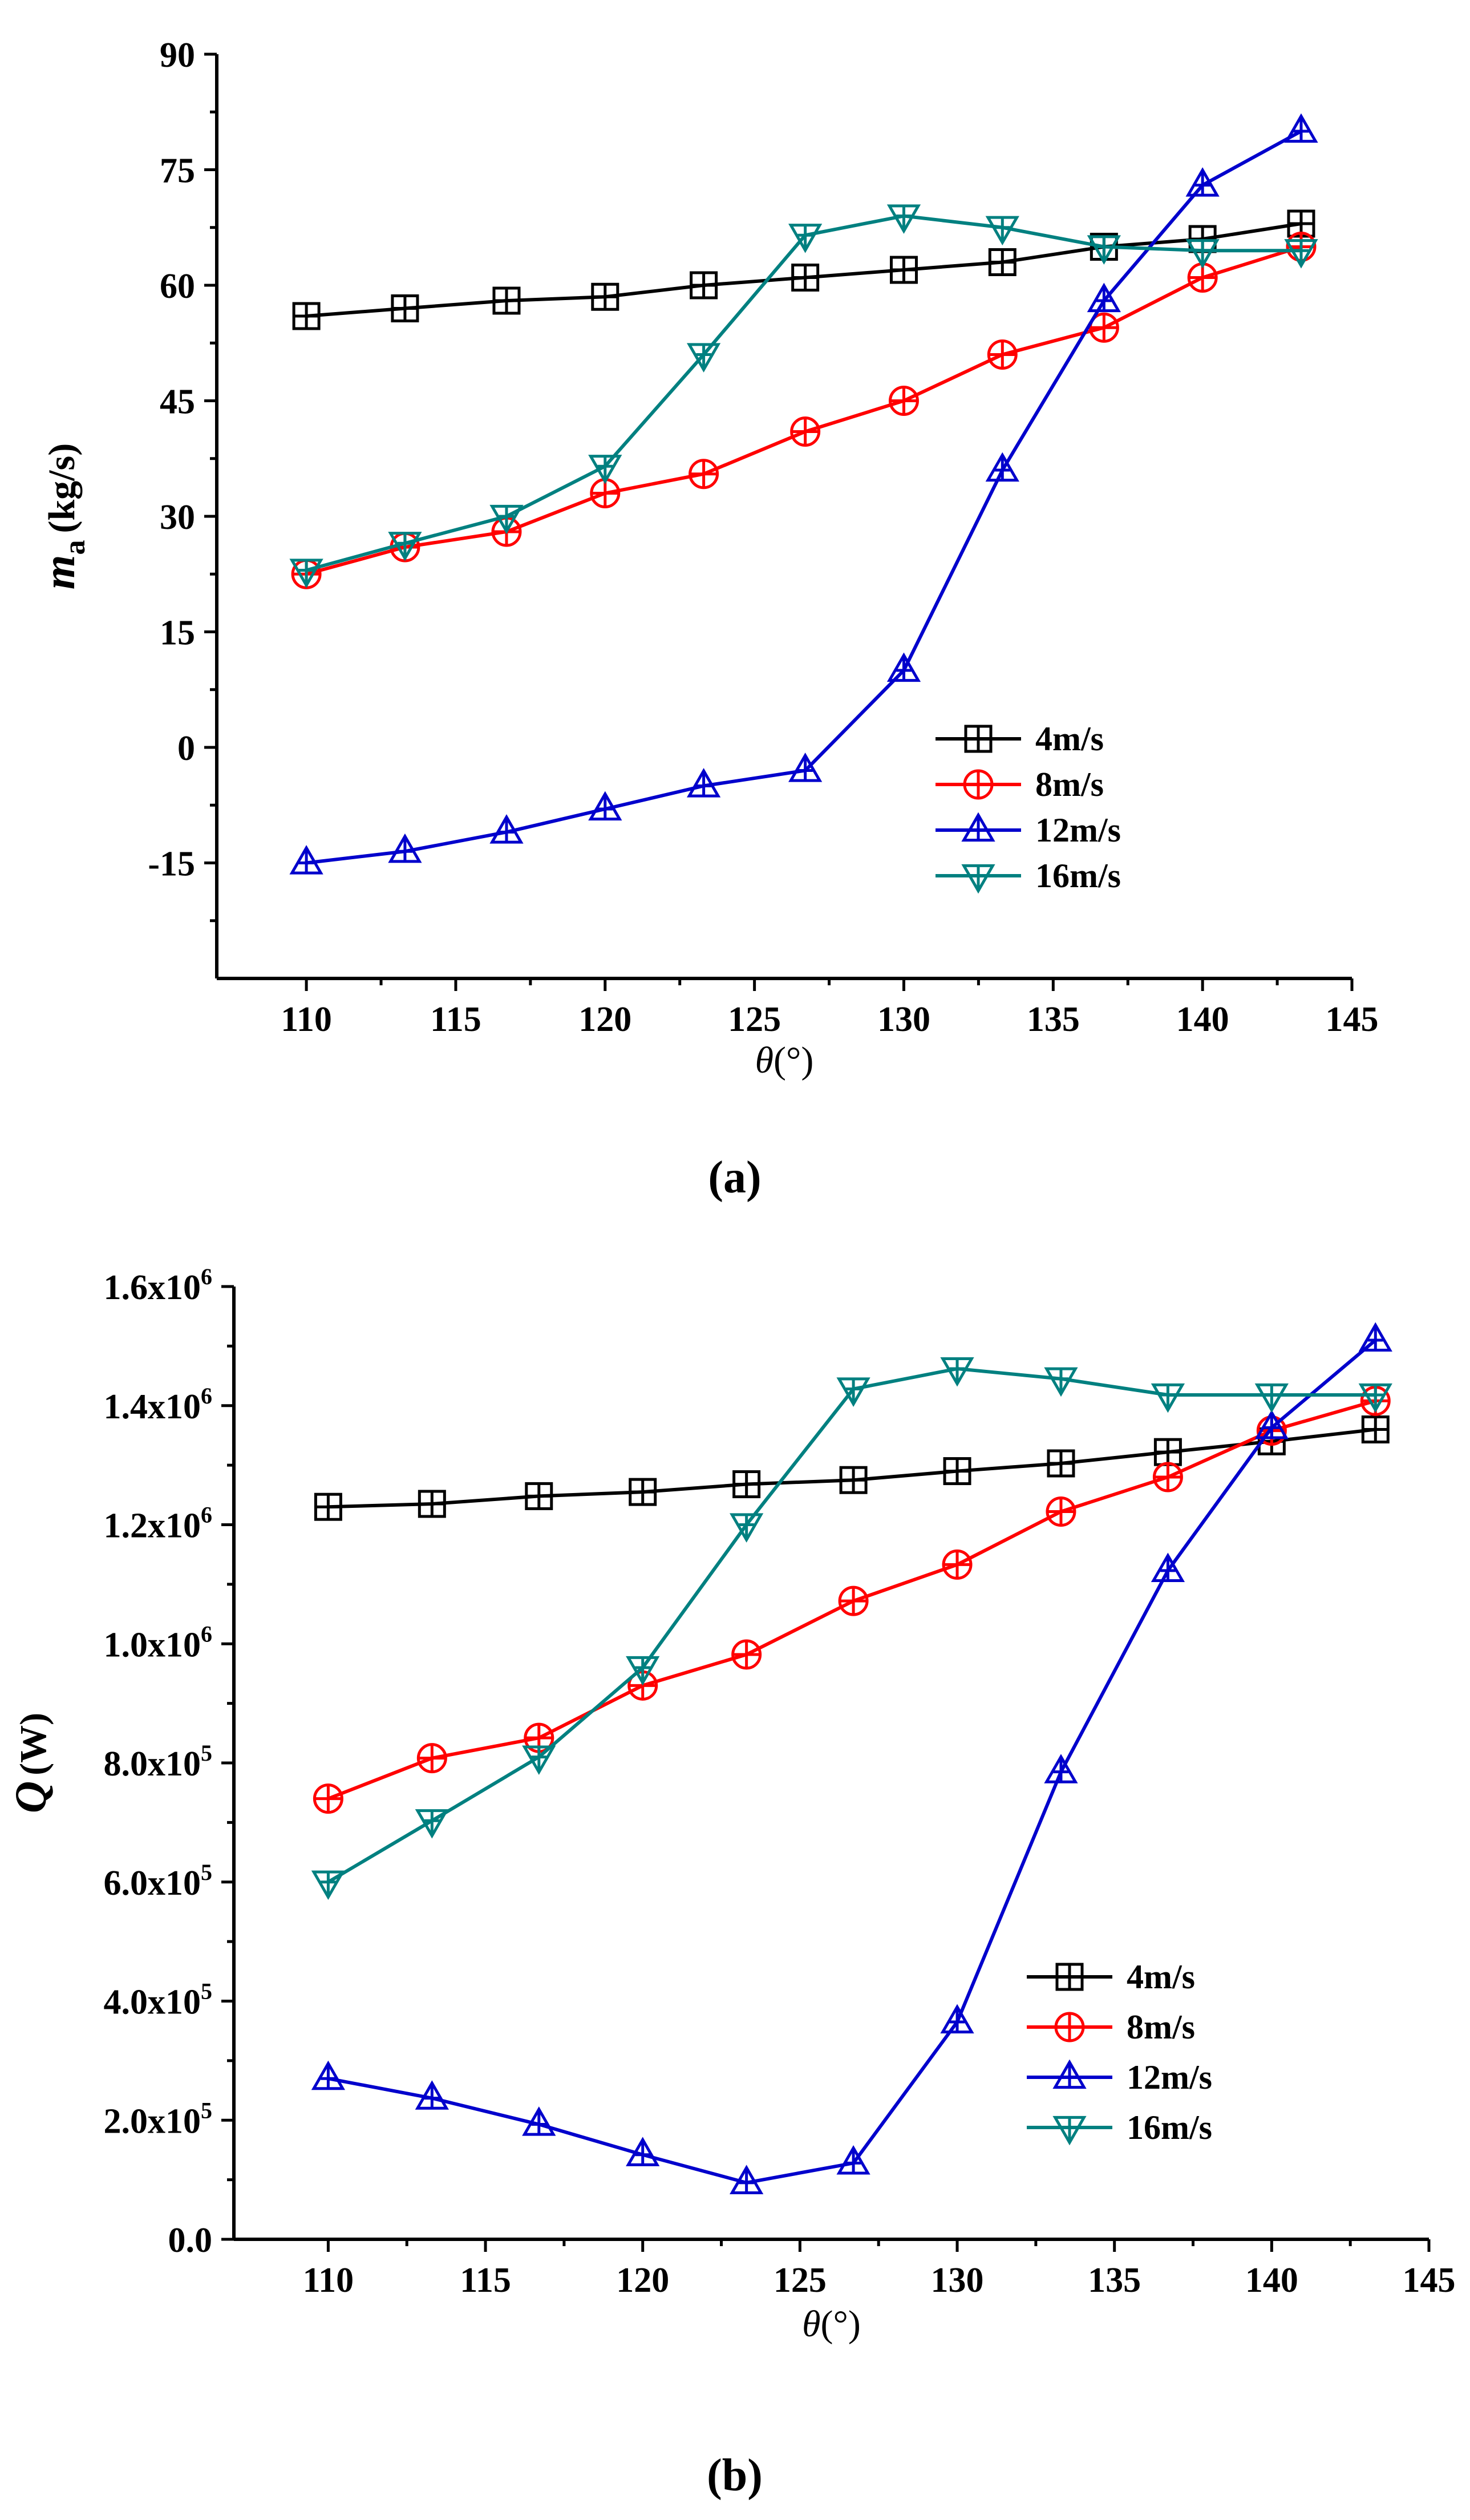  Describe the element at coordinates (30, 1763) in the screenshot. I see `y-axis-title: Q(W)` at that location.